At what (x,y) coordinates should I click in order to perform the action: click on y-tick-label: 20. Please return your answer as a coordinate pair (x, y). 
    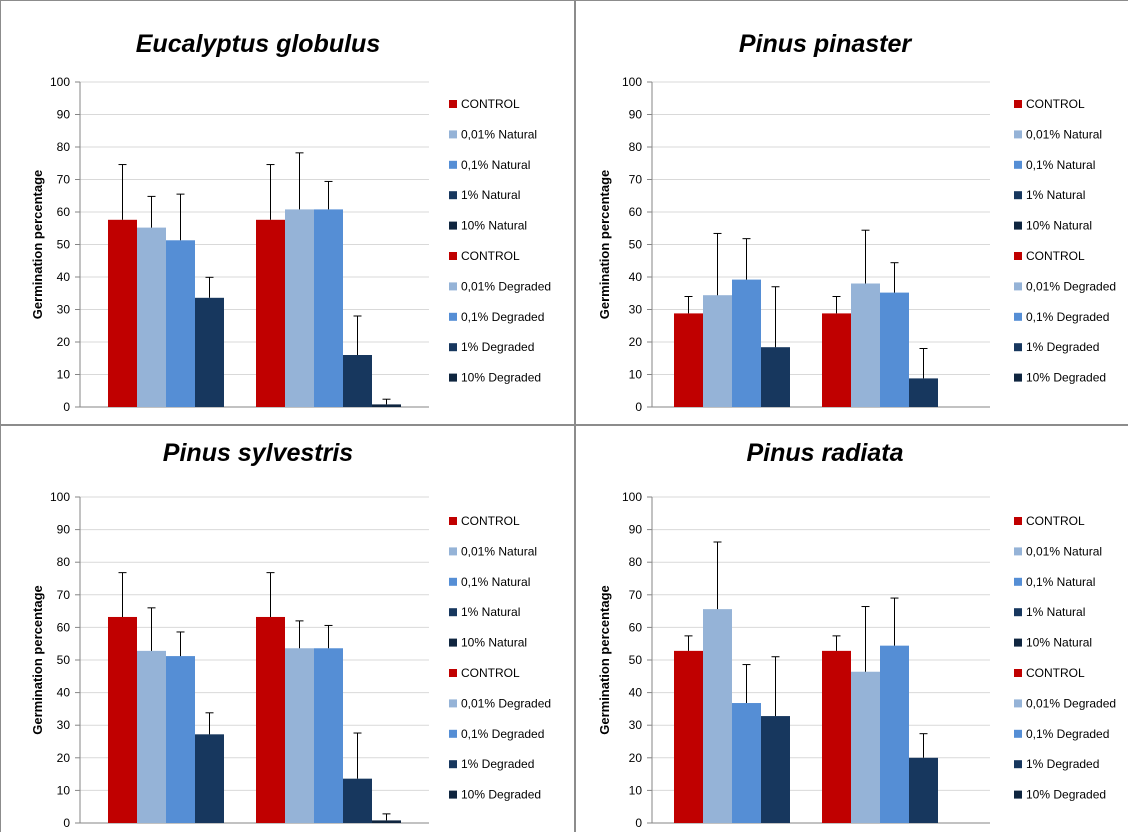
    Looking at the image, I should click on (64, 342).